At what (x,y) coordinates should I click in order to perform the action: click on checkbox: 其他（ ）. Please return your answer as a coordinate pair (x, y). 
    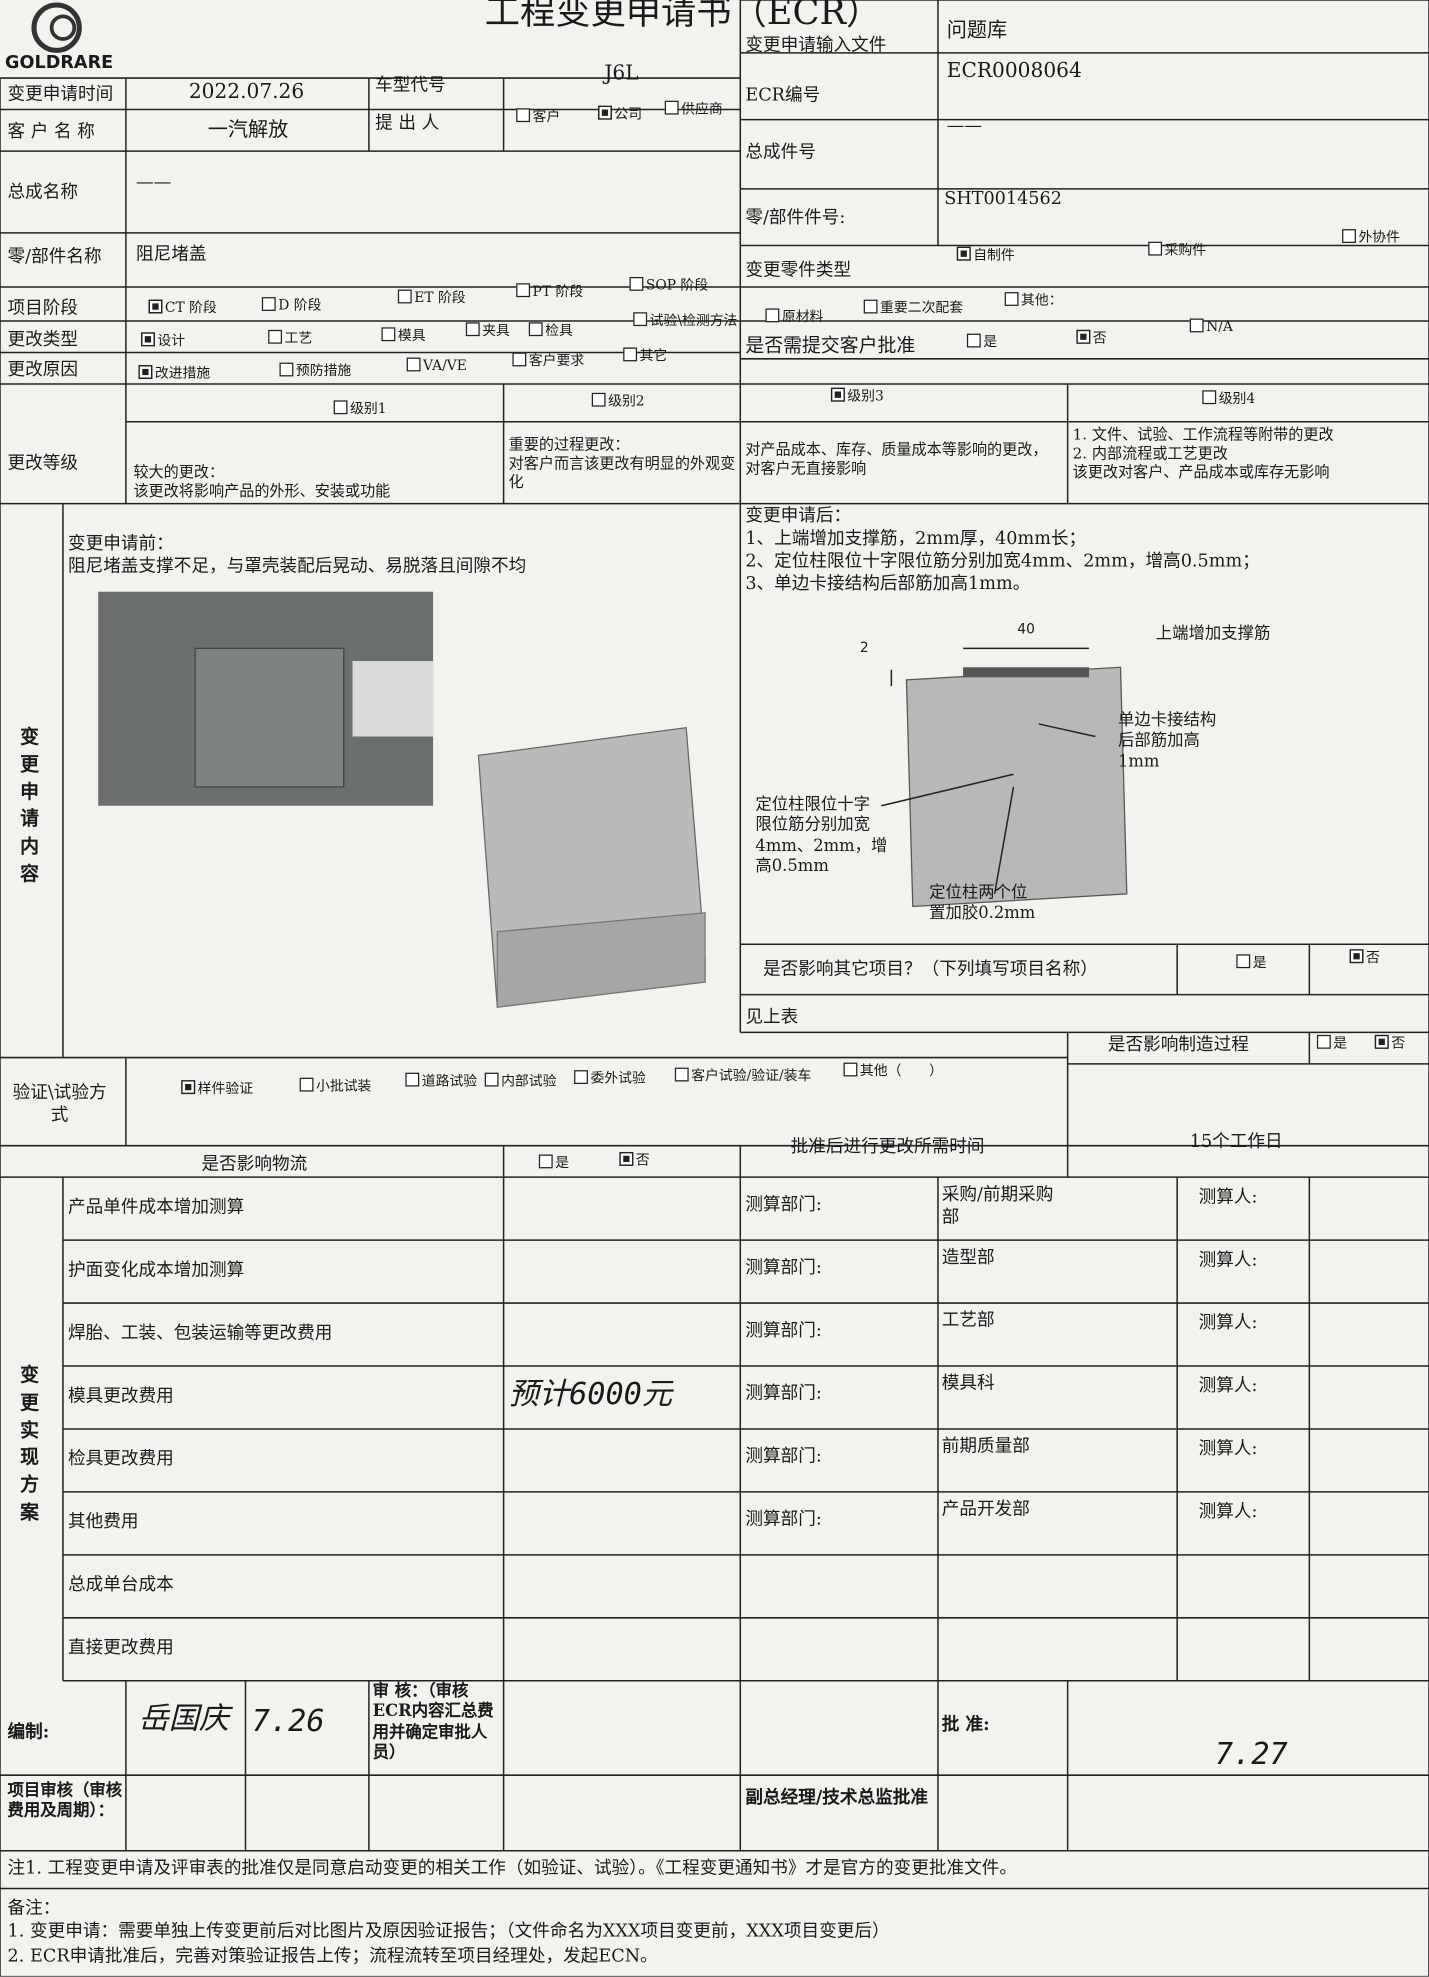
    Looking at the image, I should click on (893, 1071).